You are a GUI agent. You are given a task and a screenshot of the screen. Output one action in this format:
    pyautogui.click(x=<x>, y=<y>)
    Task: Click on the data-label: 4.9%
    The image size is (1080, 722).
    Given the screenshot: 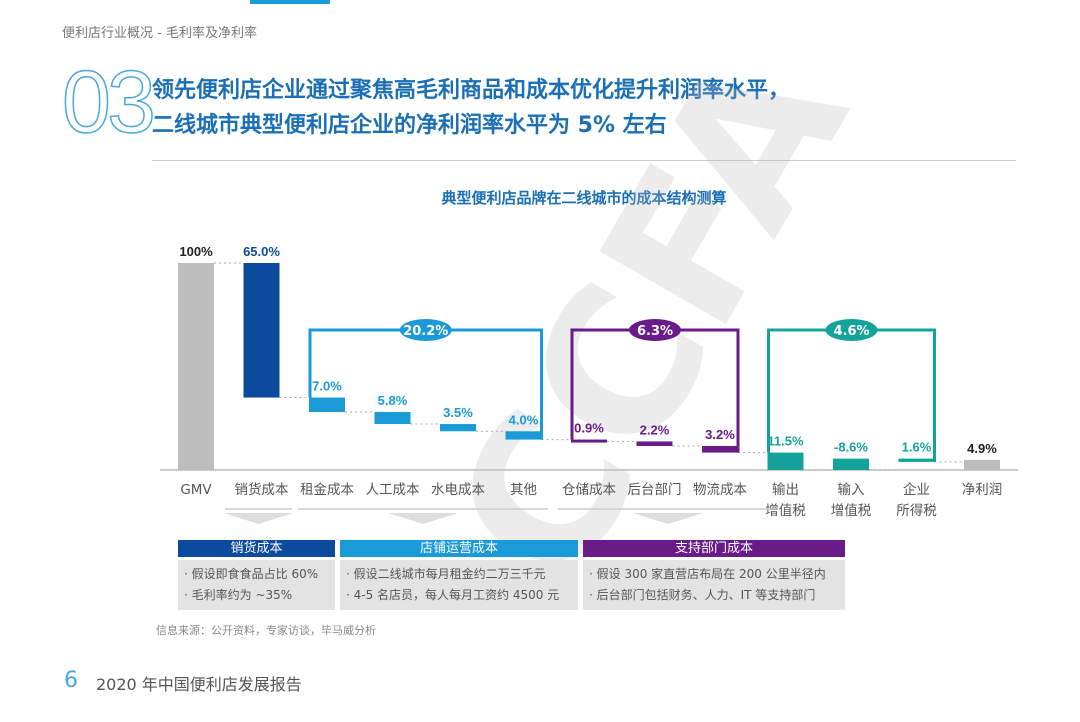 What is the action you would take?
    pyautogui.click(x=982, y=448)
    